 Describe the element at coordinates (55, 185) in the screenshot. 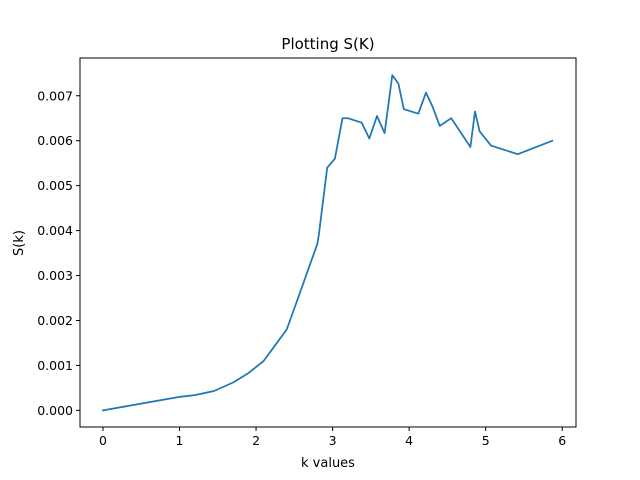

I see `y-tick-label: 0.005` at that location.